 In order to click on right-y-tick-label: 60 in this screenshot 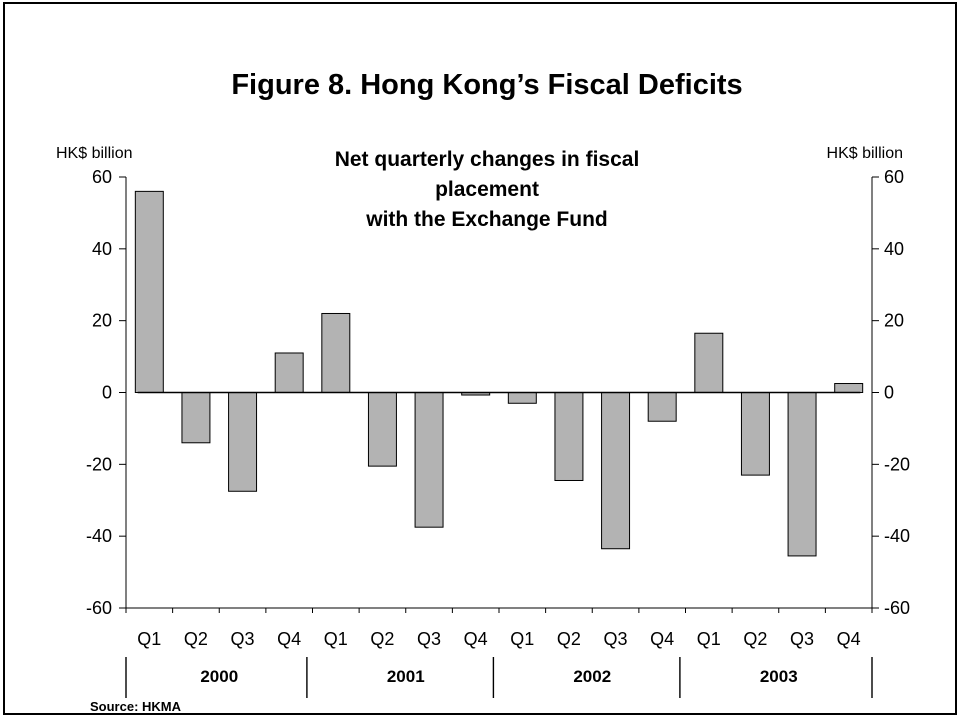, I will do `click(894, 177)`.